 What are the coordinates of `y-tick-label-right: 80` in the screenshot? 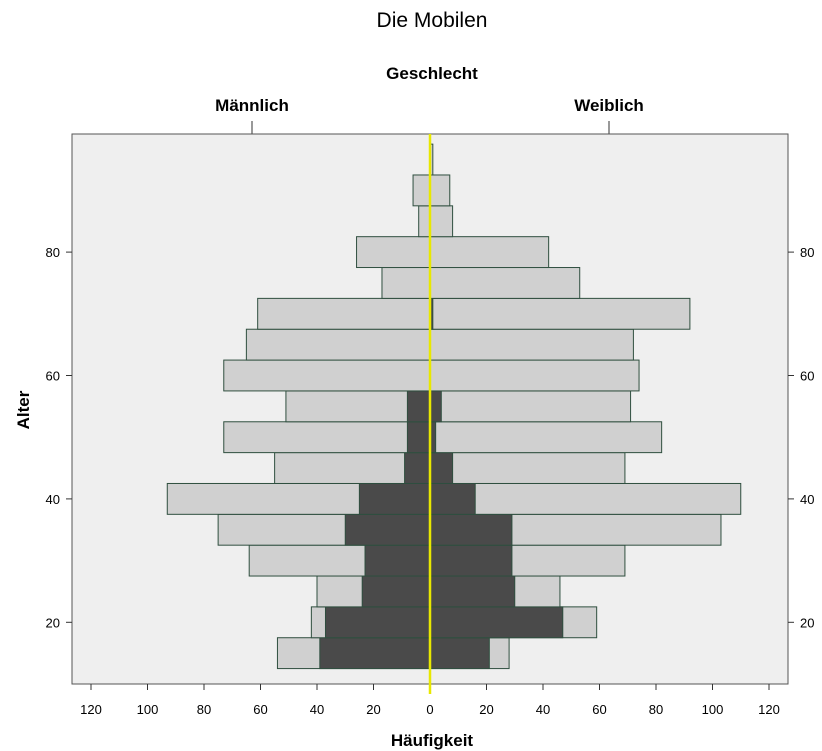 It's located at (807, 252).